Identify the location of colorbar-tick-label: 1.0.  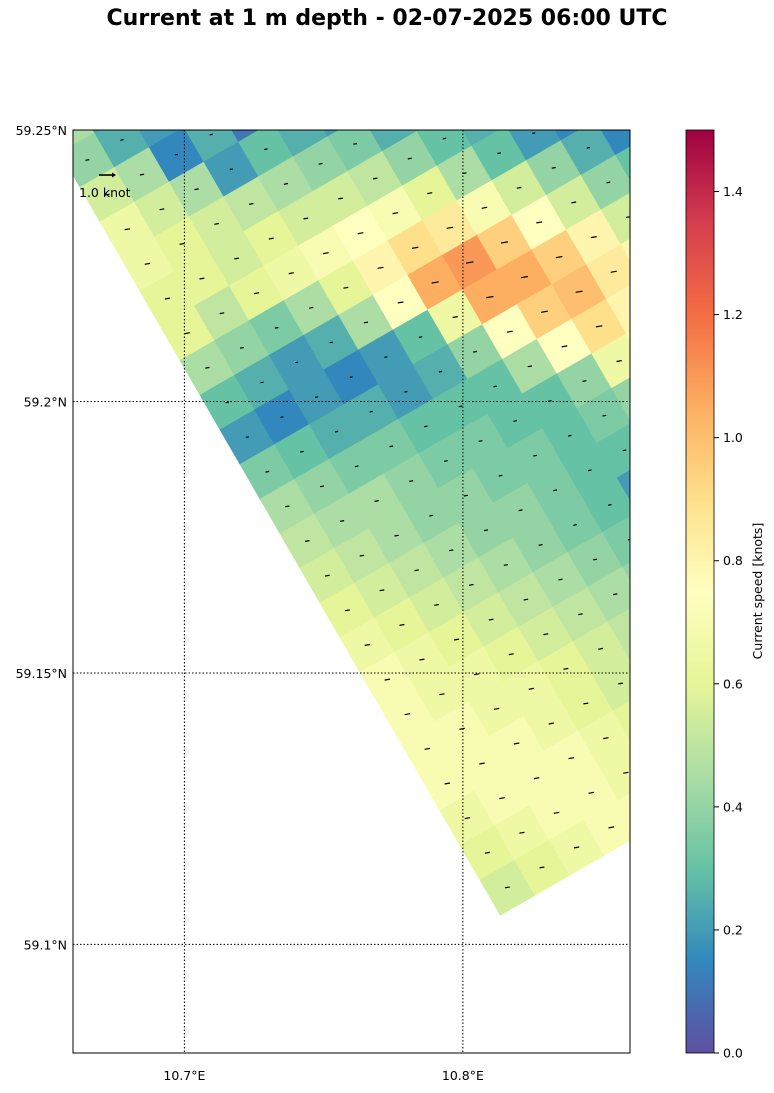
(733, 437).